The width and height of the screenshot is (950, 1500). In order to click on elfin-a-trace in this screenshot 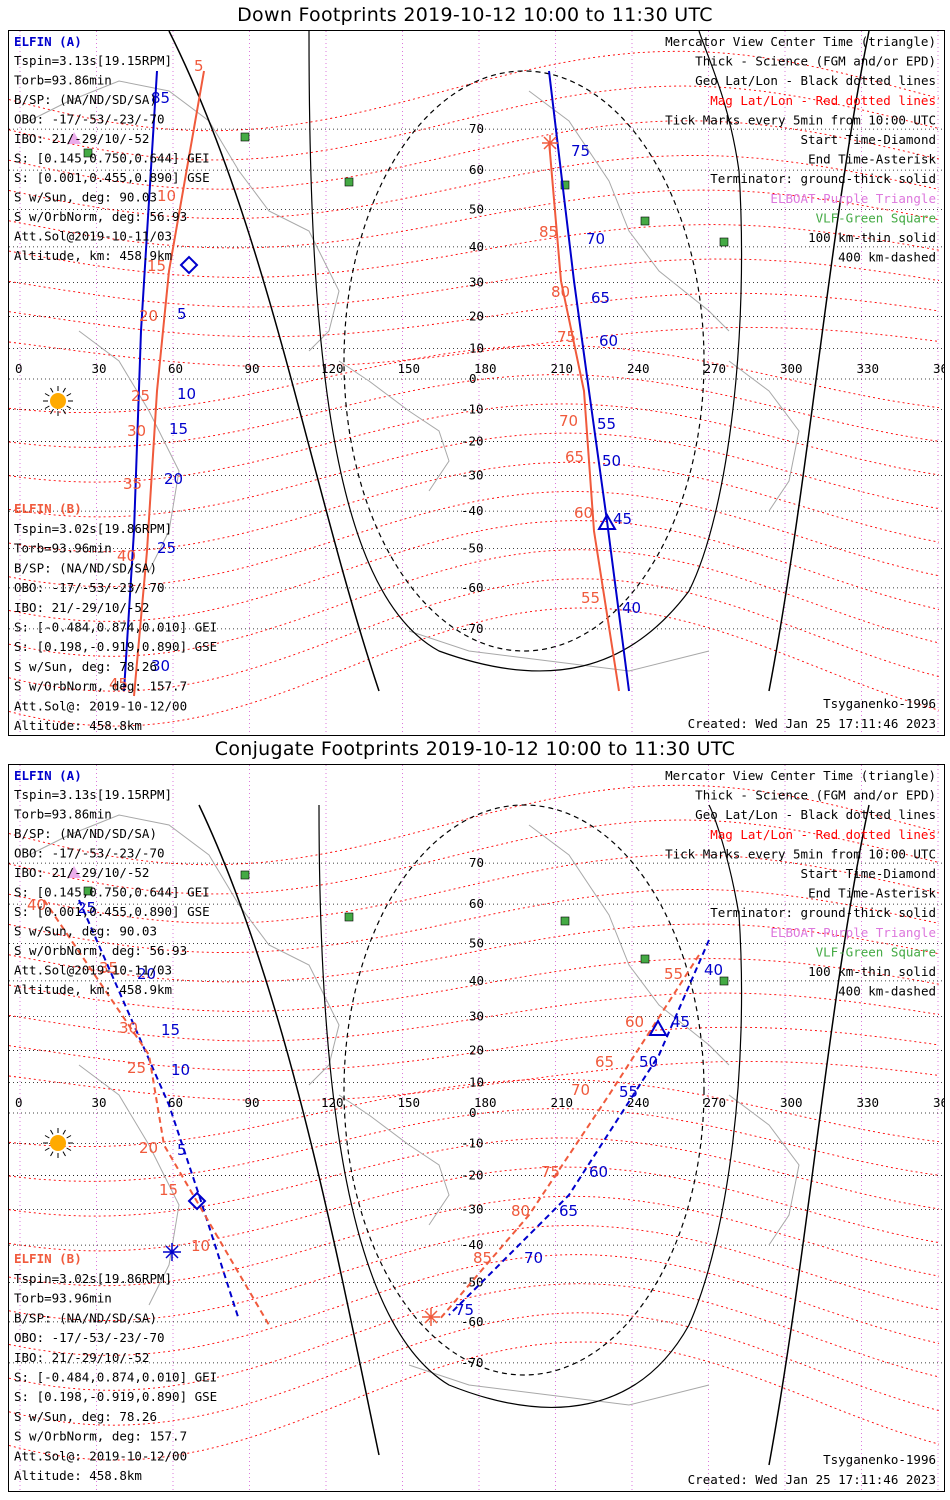, I will do `click(159, 1110)`.